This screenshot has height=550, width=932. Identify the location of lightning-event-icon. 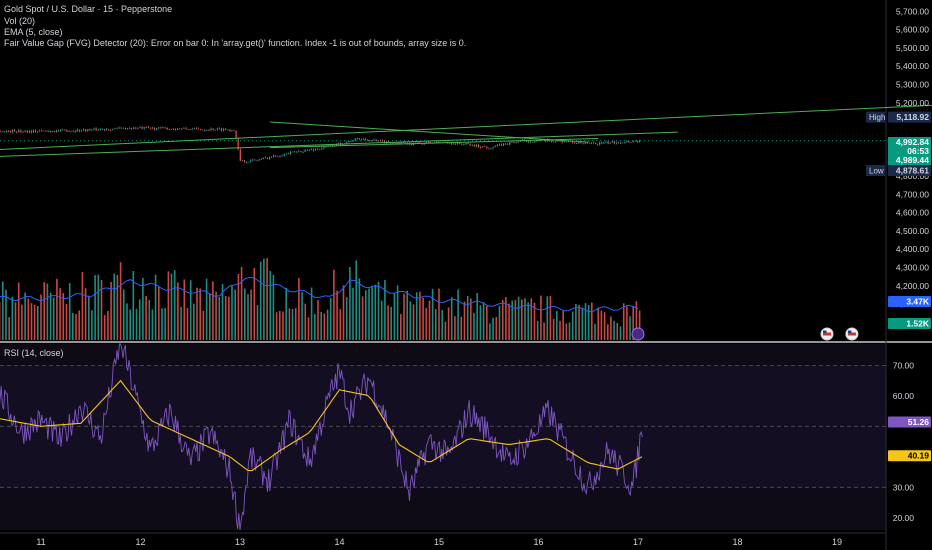
(638, 334).